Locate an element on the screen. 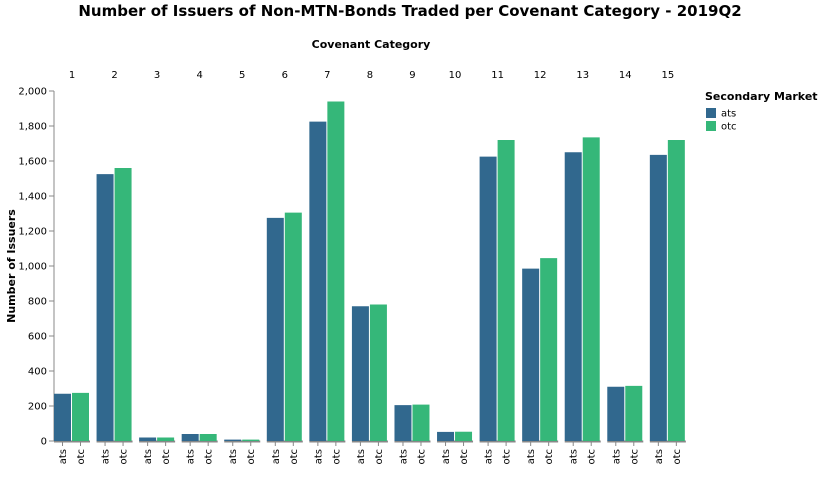 This screenshot has height=485, width=821. y-tick-label: 400 is located at coordinates (37, 372).